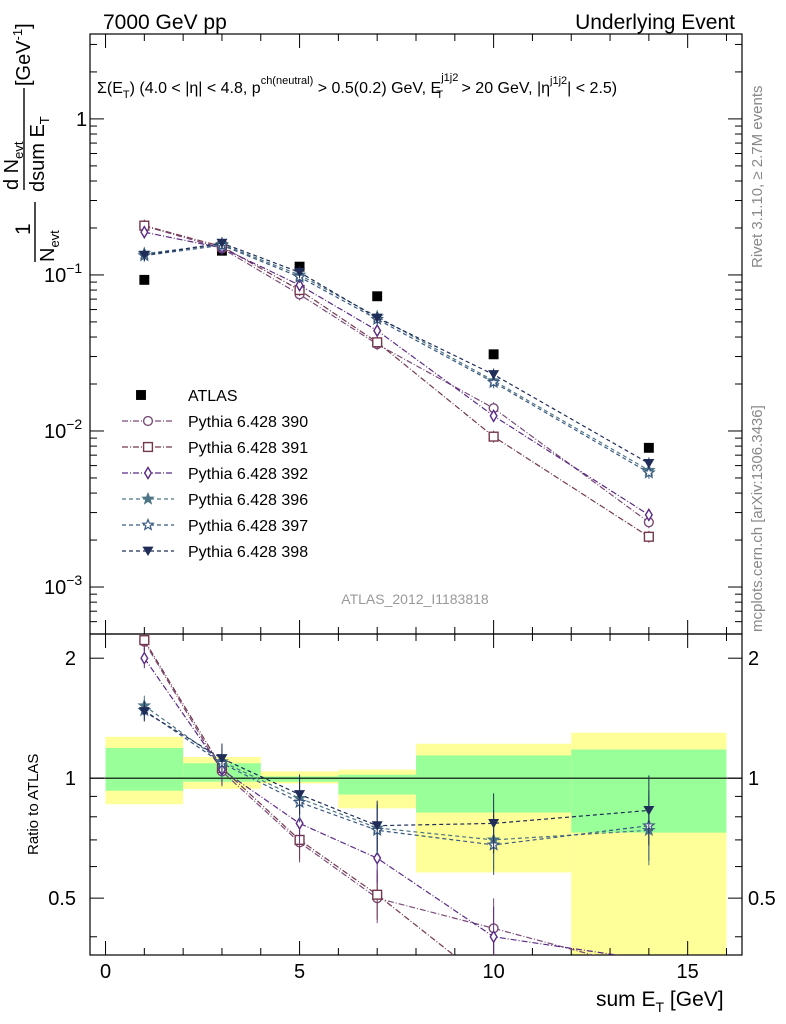 This screenshot has width=786, height=1024. What do you see at coordinates (248, 474) in the screenshot?
I see `legend-label: Pythia 6.428 392` at bounding box center [248, 474].